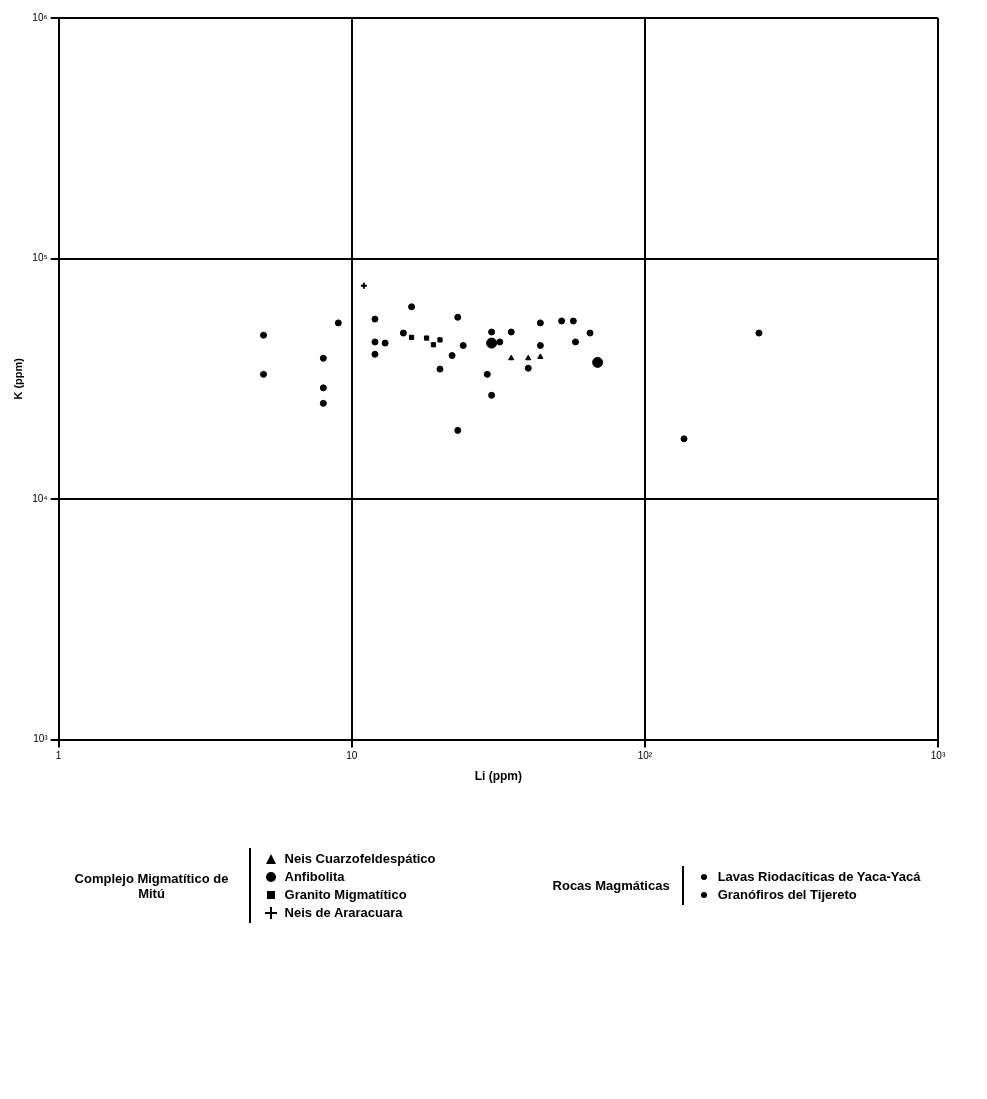  I want to click on x-tick-label: 10², so click(645, 756).